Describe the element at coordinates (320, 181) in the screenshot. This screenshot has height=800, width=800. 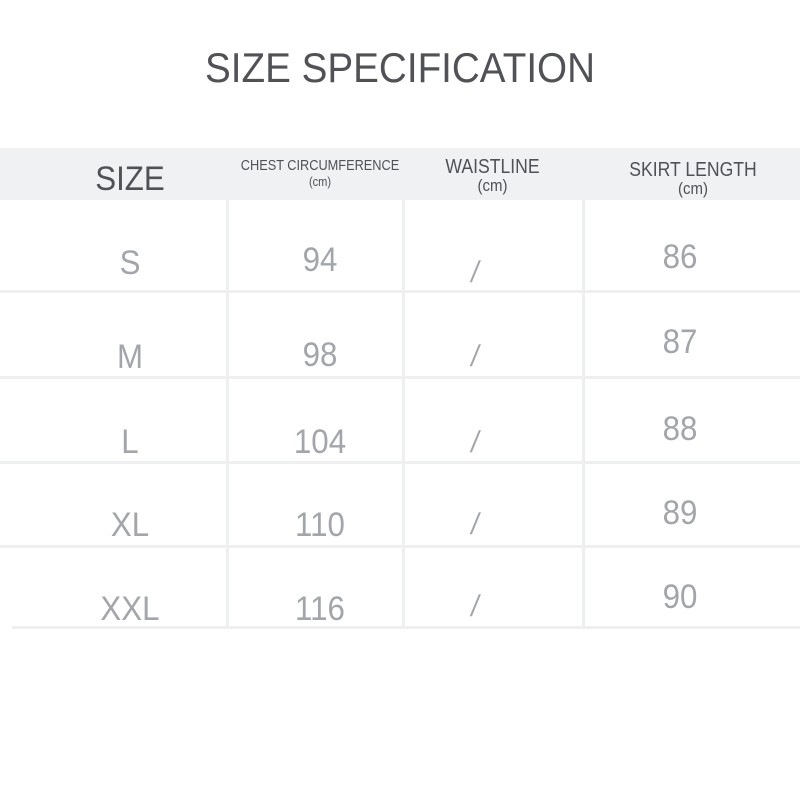
I see `header-chest-unit: (cm)` at that location.